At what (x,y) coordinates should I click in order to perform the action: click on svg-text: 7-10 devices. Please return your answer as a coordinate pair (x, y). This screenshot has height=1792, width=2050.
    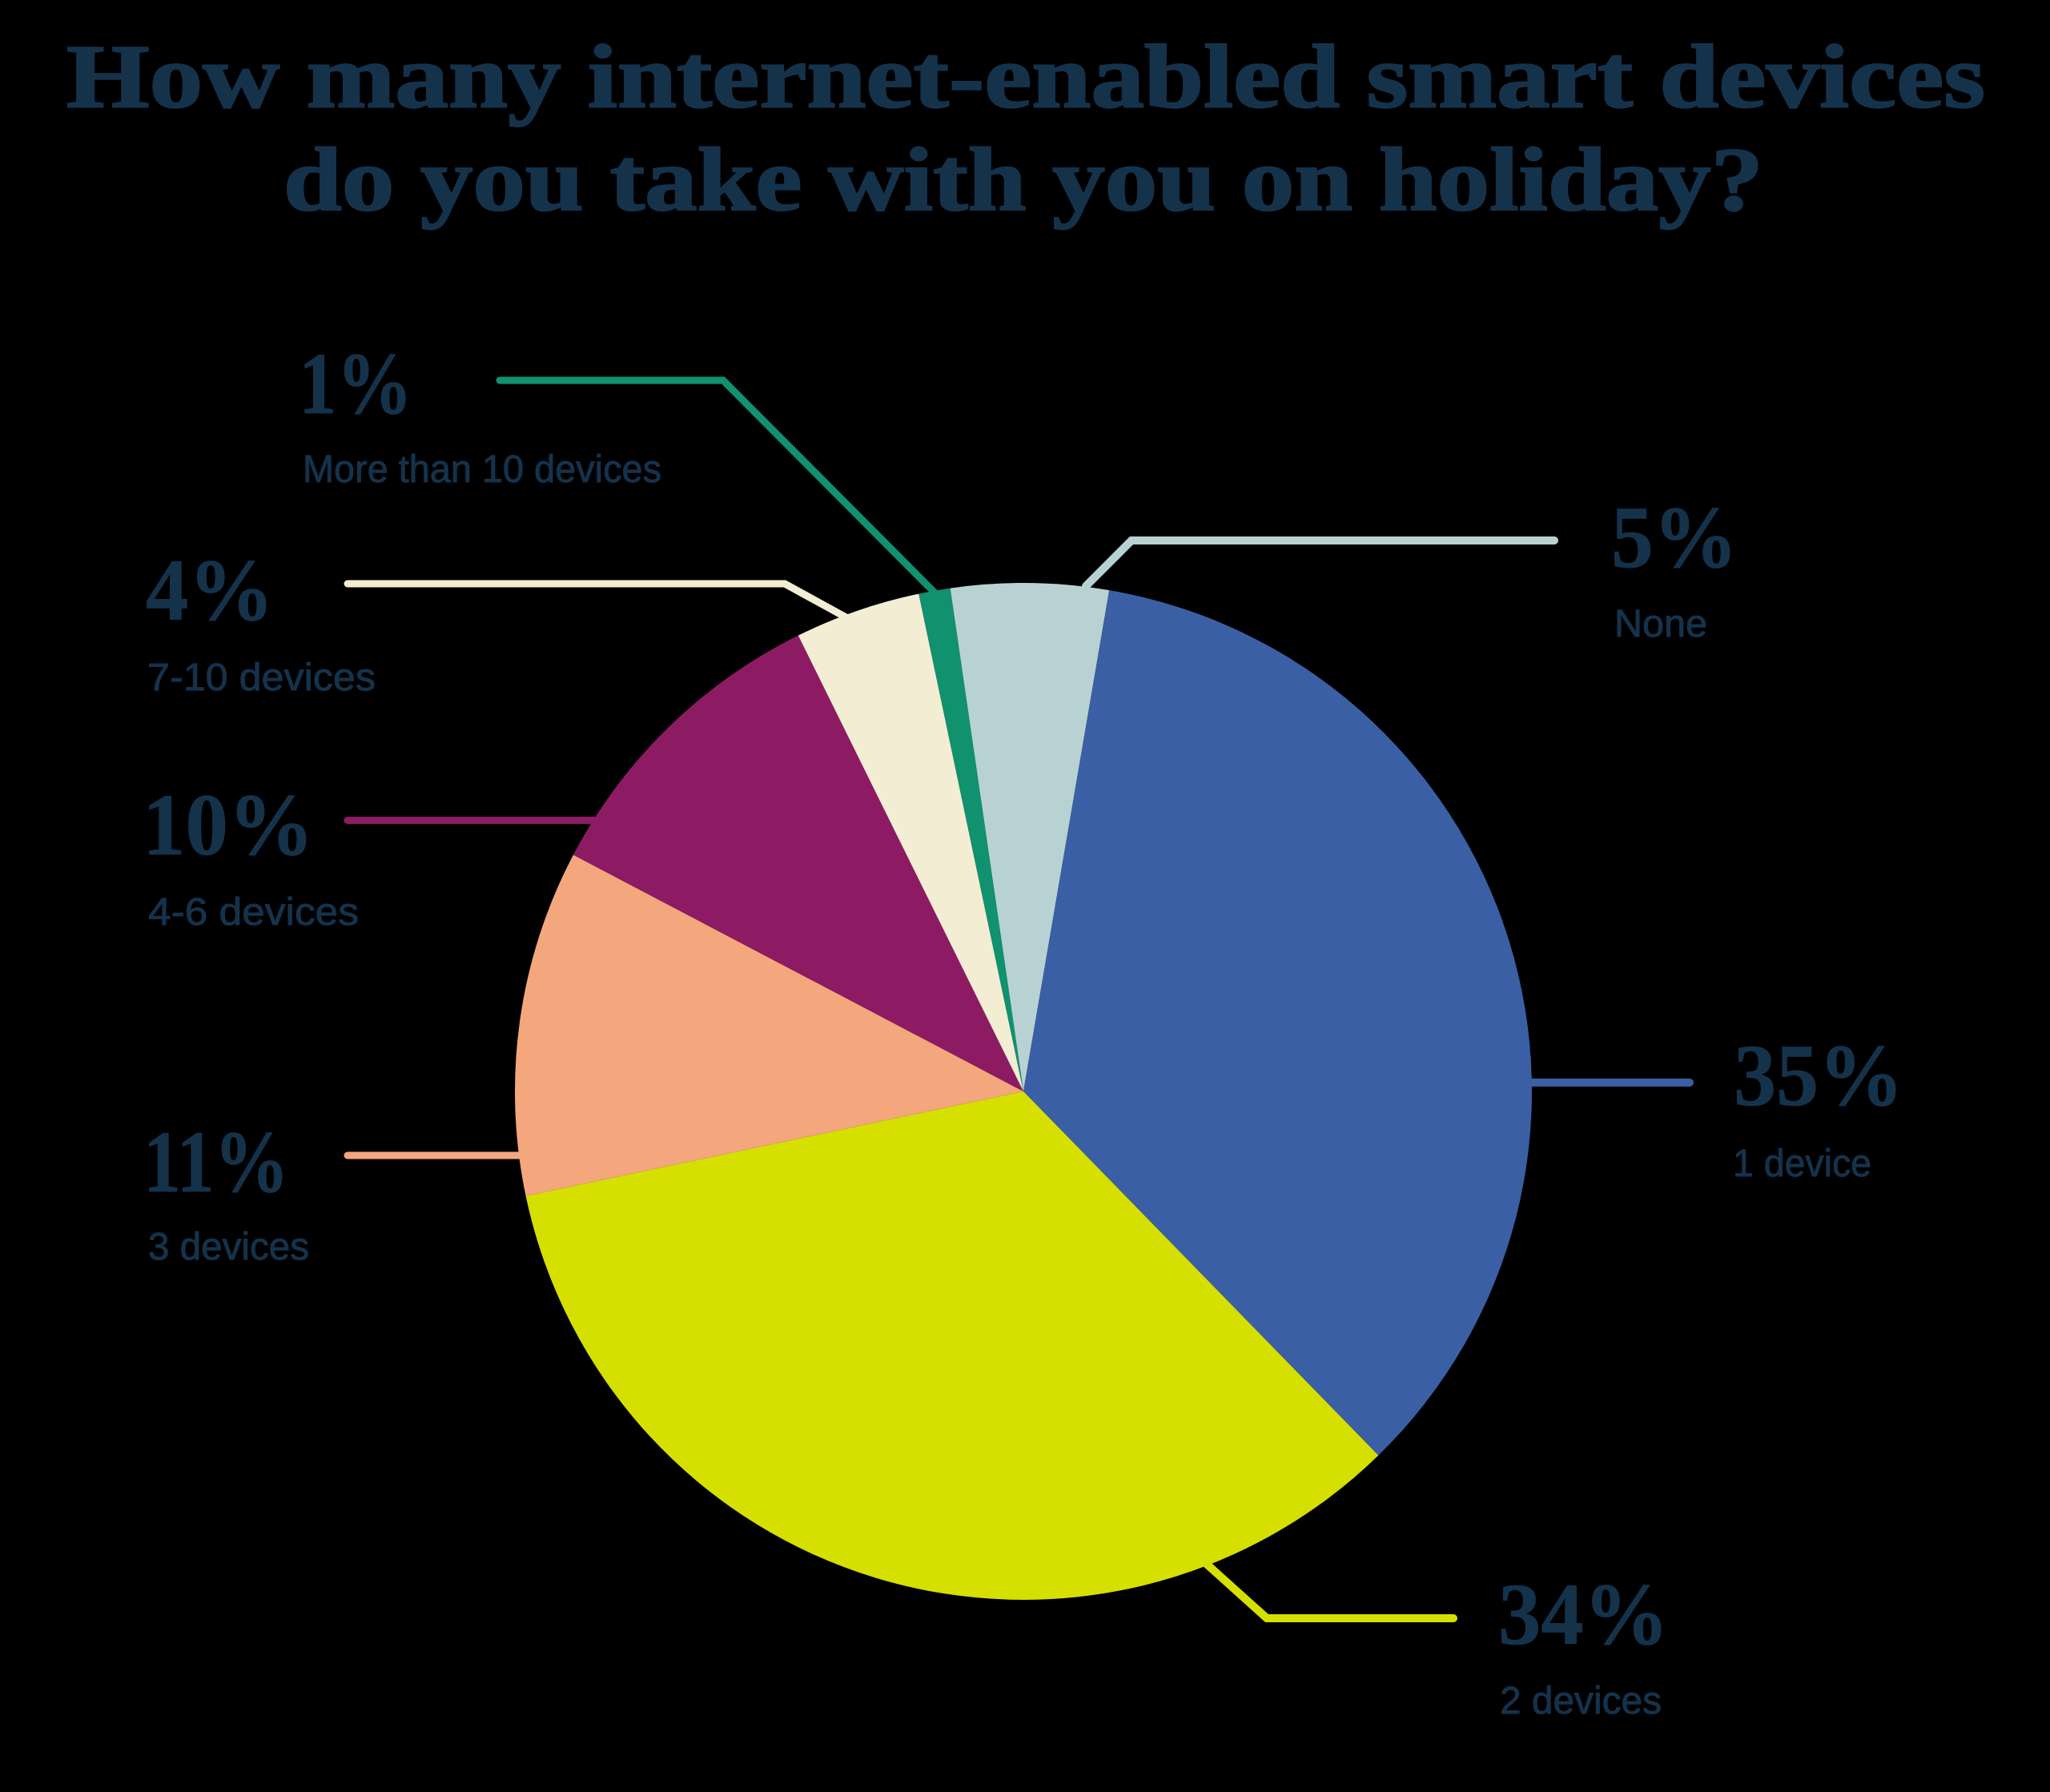
    Looking at the image, I should click on (261, 678).